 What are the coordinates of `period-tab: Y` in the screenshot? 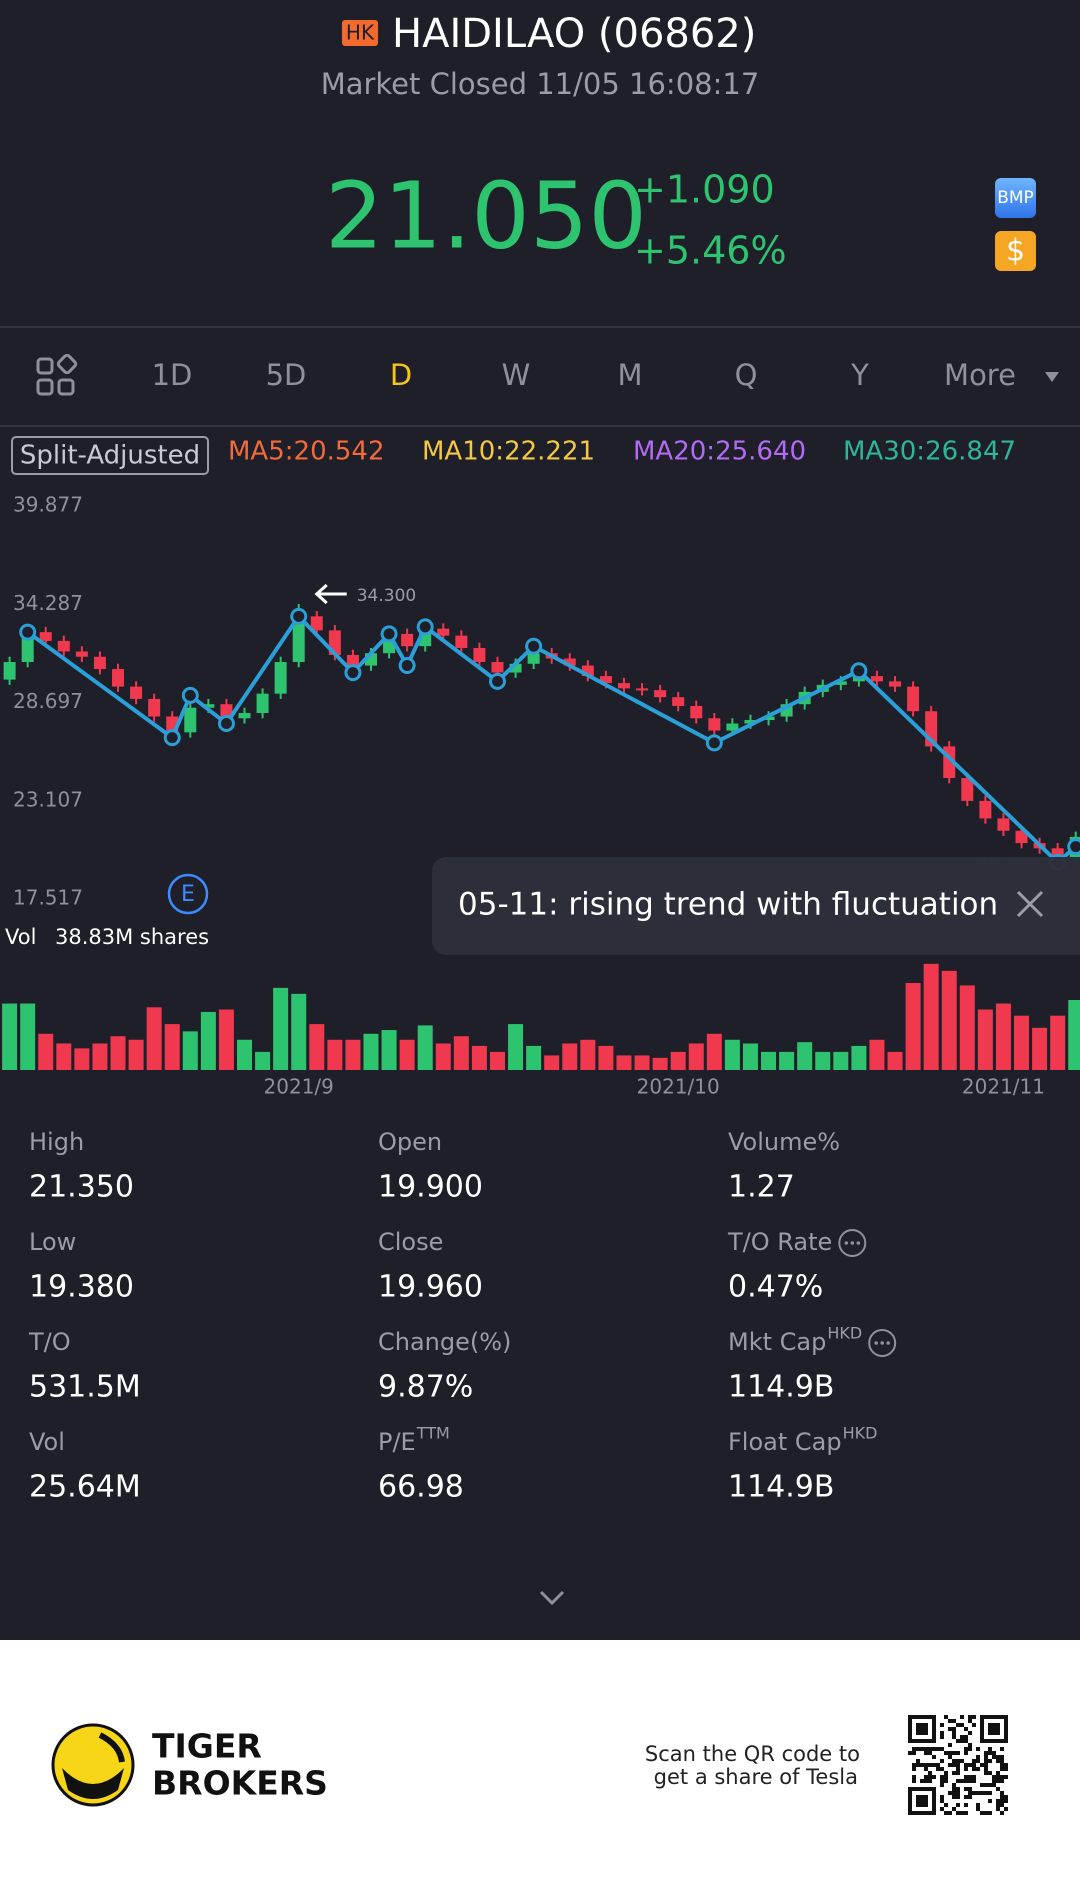 It's located at (859, 375).